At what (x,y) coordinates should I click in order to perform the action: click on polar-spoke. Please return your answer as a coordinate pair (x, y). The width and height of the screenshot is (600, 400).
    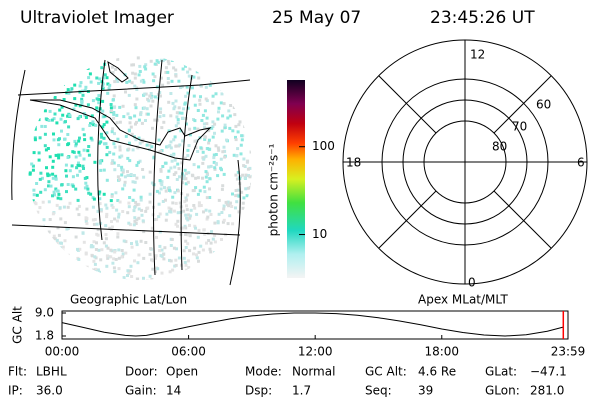
    Looking at the image, I should click on (522, 219).